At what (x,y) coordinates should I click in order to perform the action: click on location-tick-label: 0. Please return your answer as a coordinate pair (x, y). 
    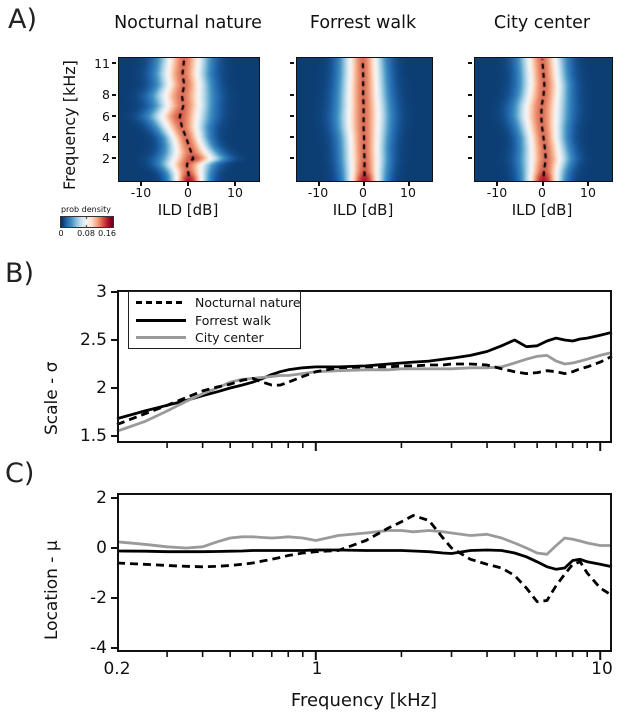
    Looking at the image, I should click on (101, 548).